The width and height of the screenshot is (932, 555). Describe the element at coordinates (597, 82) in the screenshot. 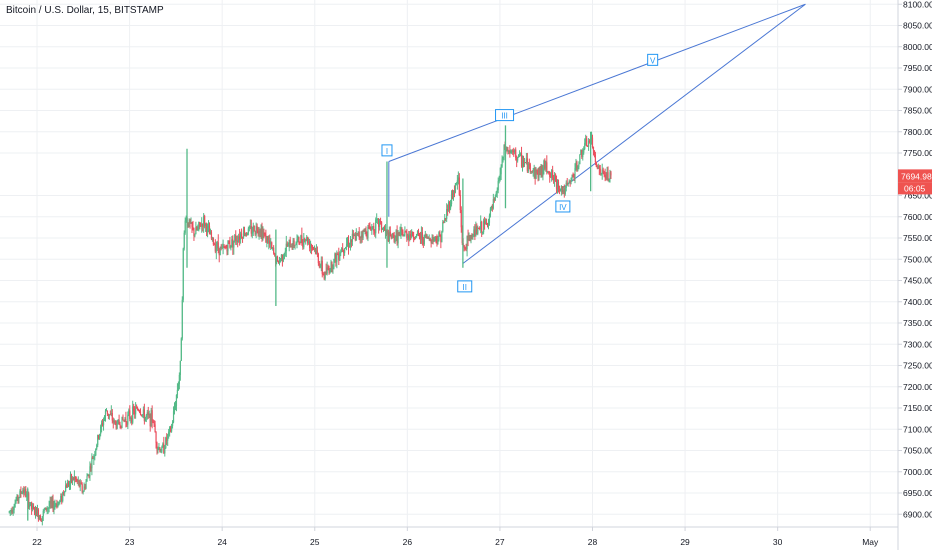

I see `upper-wedge-line` at that location.